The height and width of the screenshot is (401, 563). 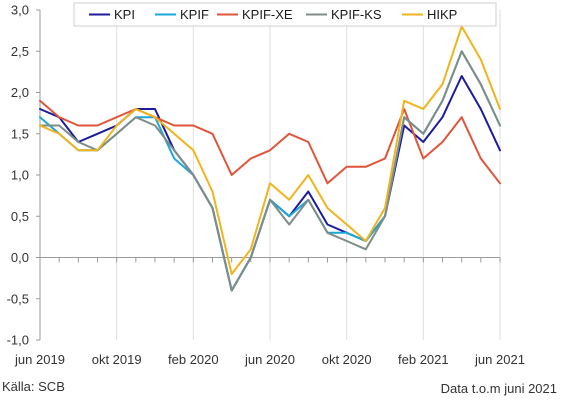 I want to click on legend-box, so click(x=285, y=14).